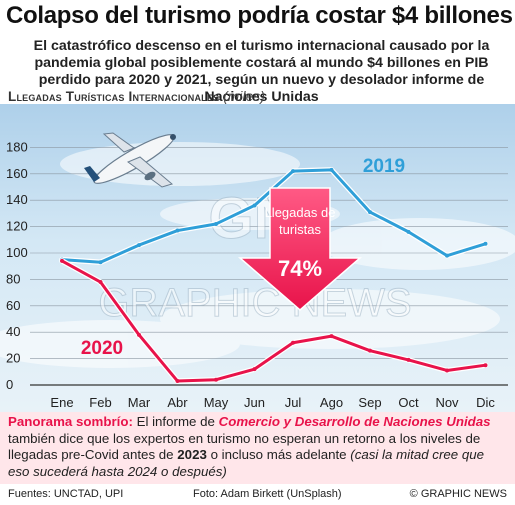  I want to click on y-tick-label: 0, so click(9, 384).